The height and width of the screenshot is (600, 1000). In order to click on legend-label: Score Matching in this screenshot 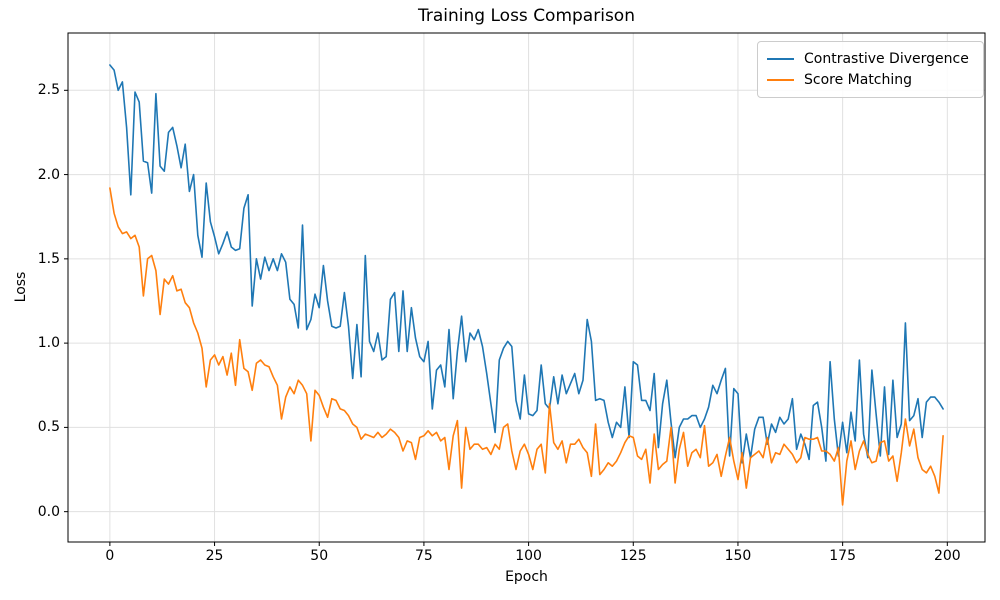, I will do `click(858, 80)`.